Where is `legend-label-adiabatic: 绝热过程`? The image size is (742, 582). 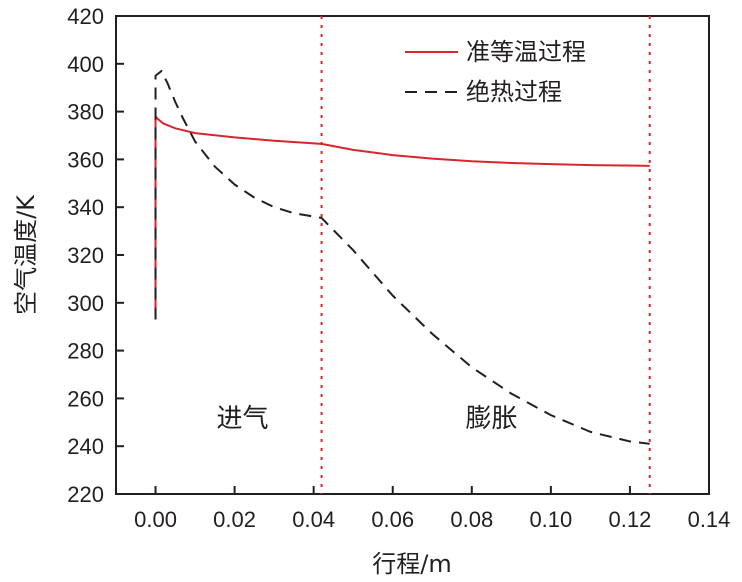
legend-label-adiabatic: 绝热过程 is located at coordinates (514, 92).